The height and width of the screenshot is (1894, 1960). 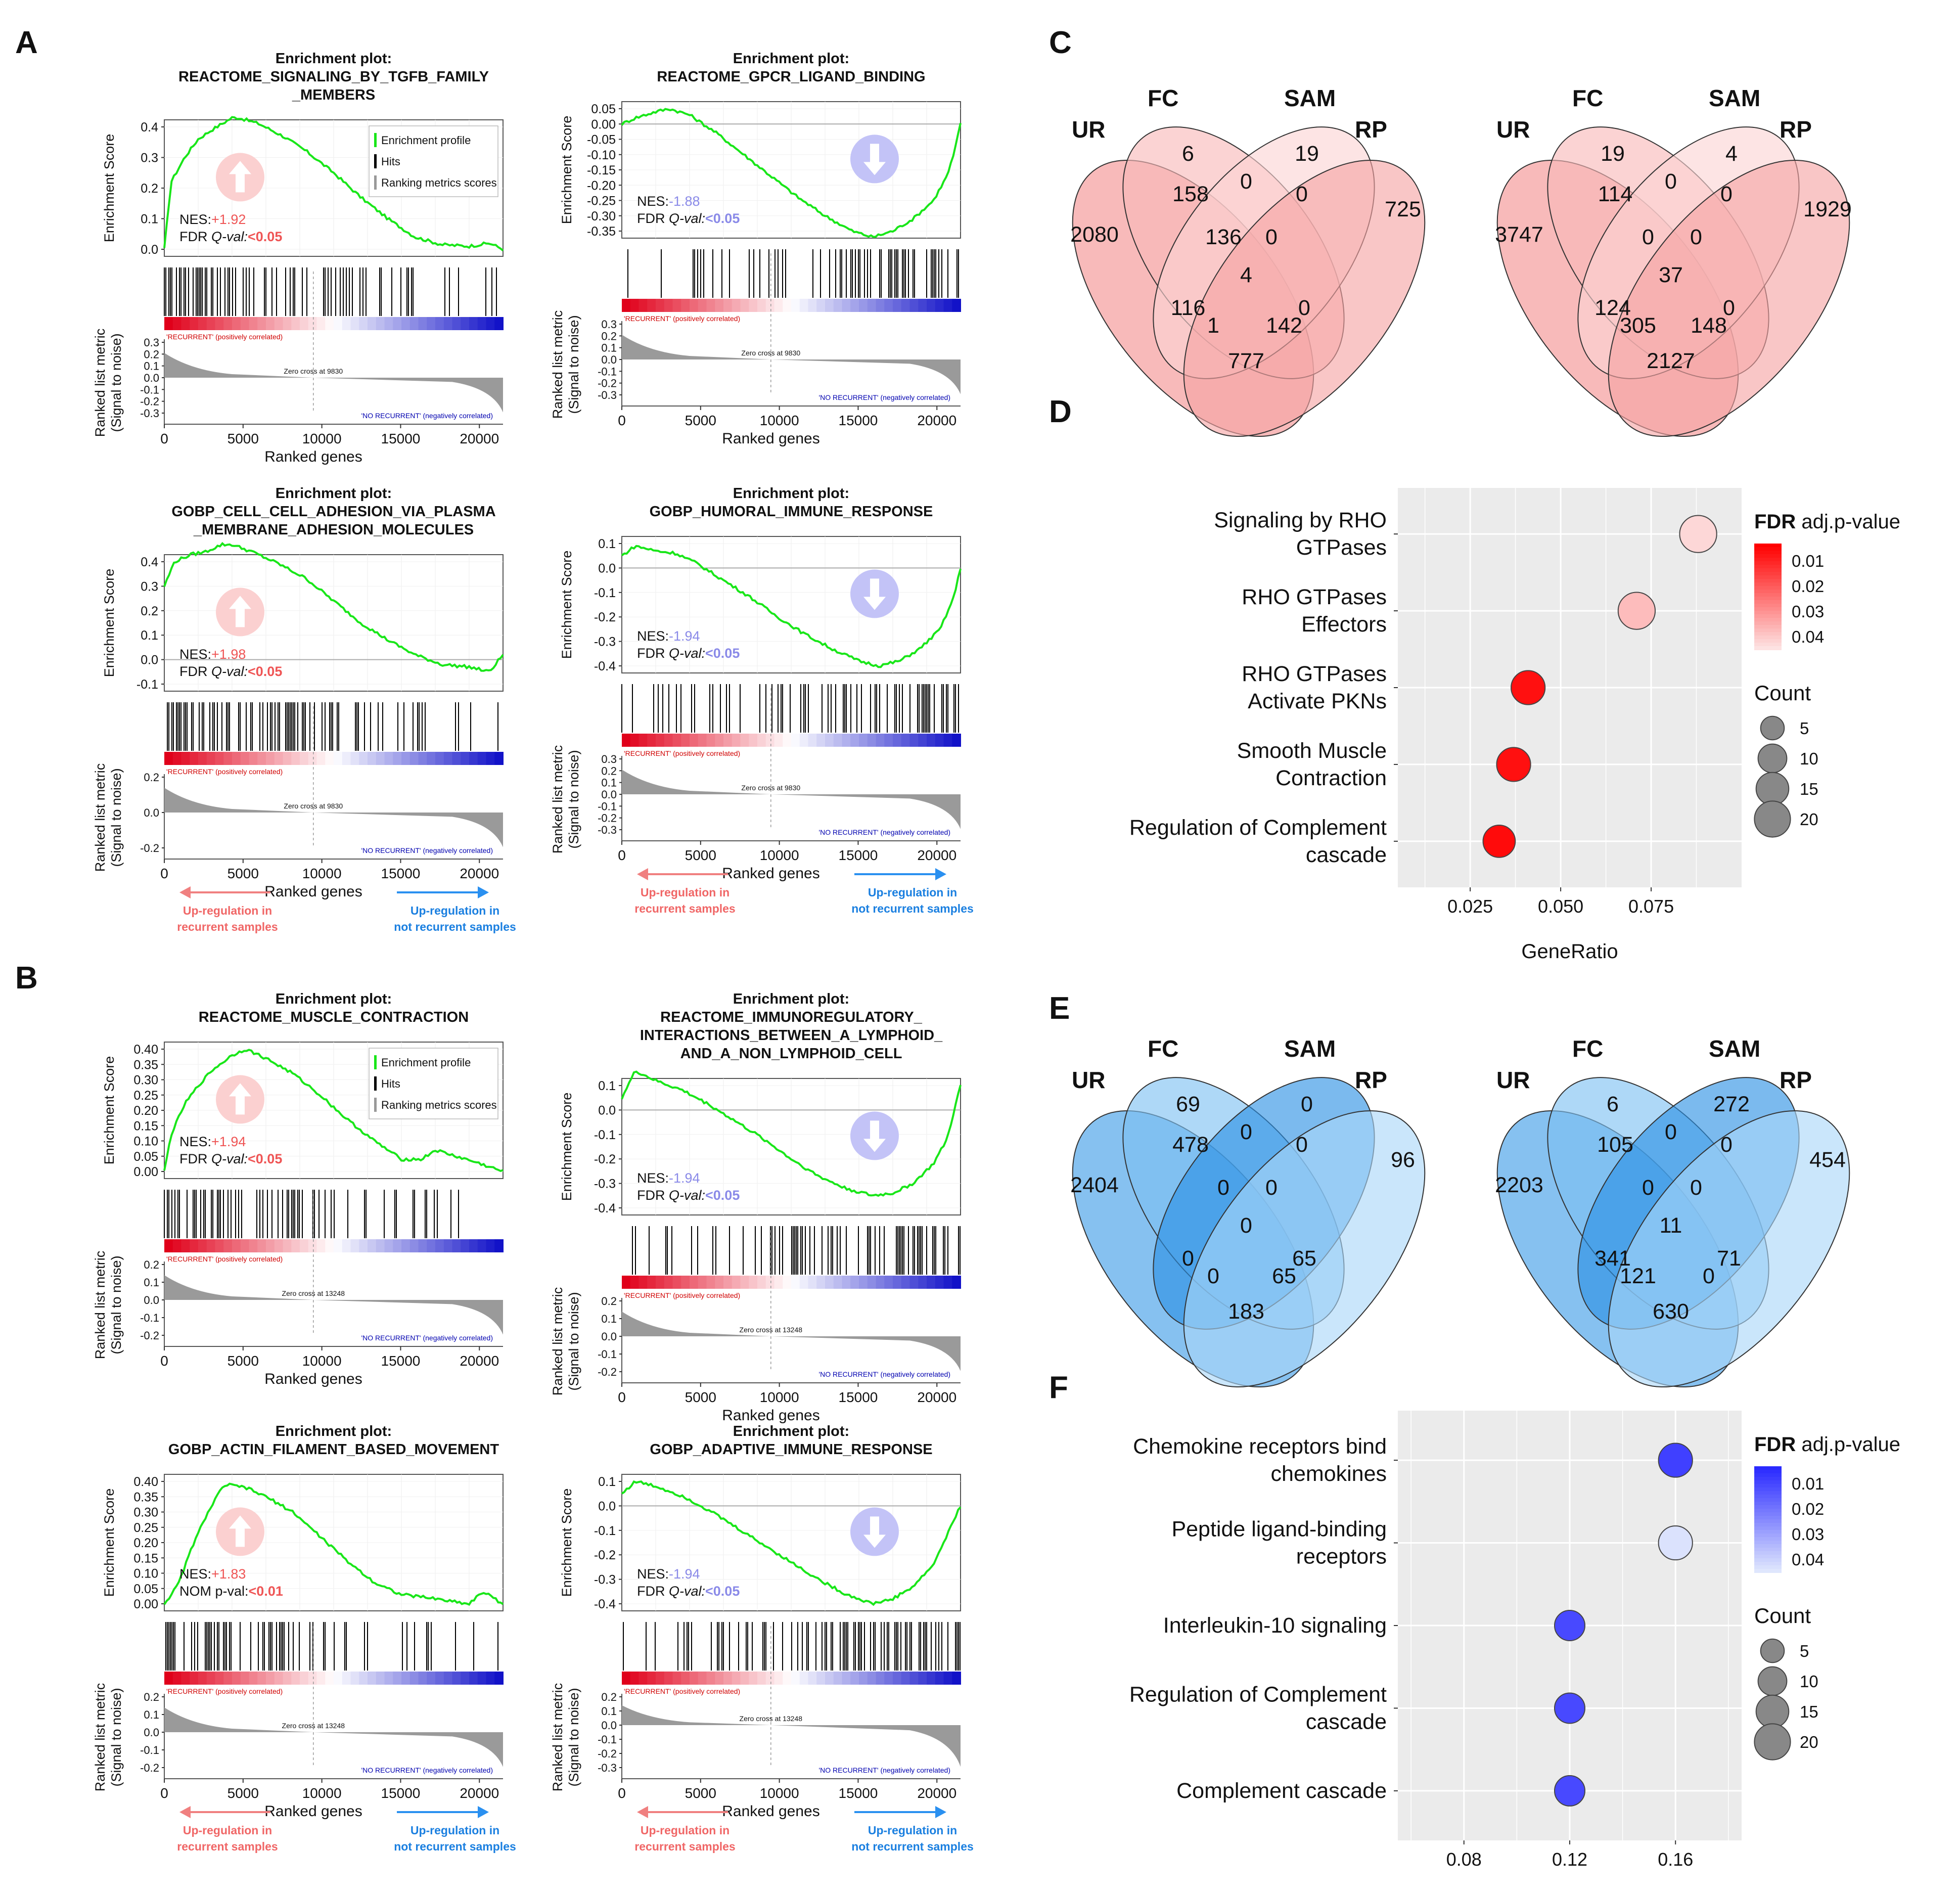 What do you see at coordinates (1782, 693) in the screenshot?
I see `count-legend-title: Count` at bounding box center [1782, 693].